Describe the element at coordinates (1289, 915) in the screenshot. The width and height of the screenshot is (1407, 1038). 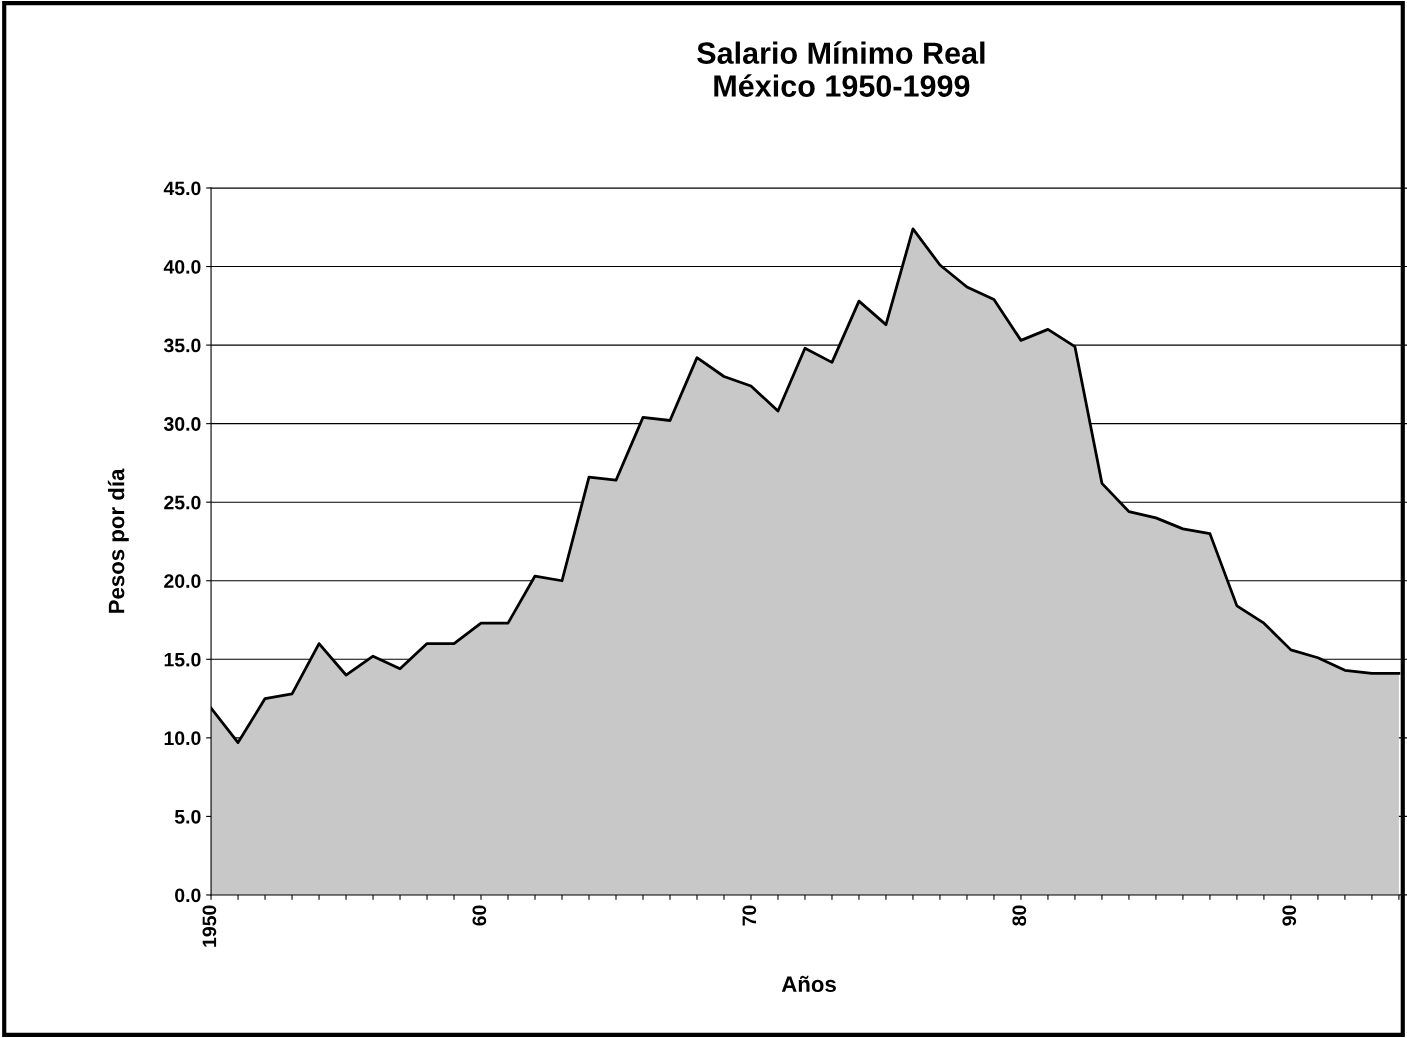
I see `x-tick-label: 90` at that location.